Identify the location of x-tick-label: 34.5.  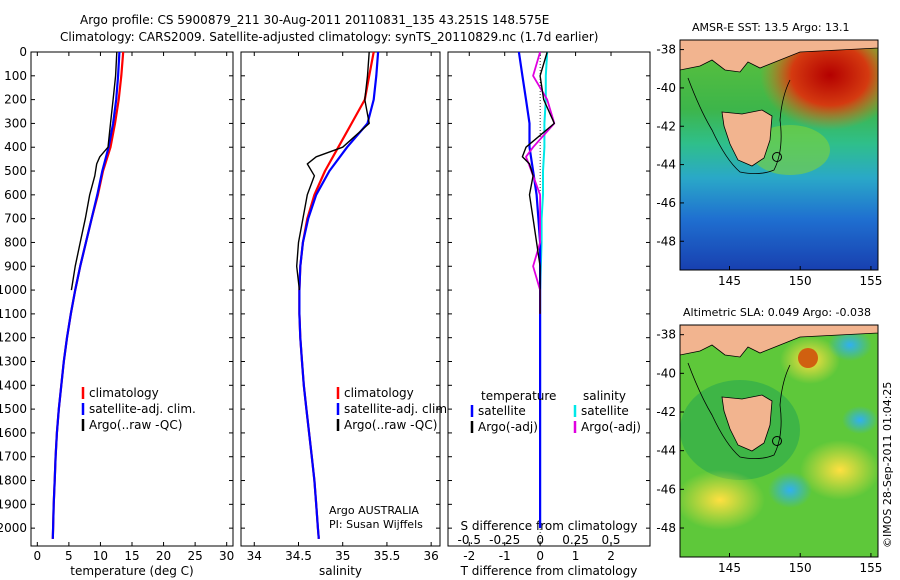
(298, 556).